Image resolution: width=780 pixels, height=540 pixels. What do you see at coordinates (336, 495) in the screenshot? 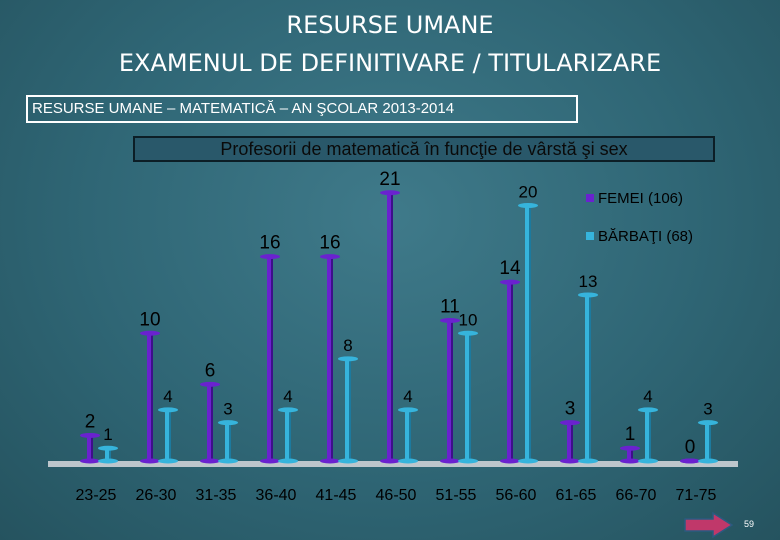
I see `x-tick-label: 41-45` at bounding box center [336, 495].